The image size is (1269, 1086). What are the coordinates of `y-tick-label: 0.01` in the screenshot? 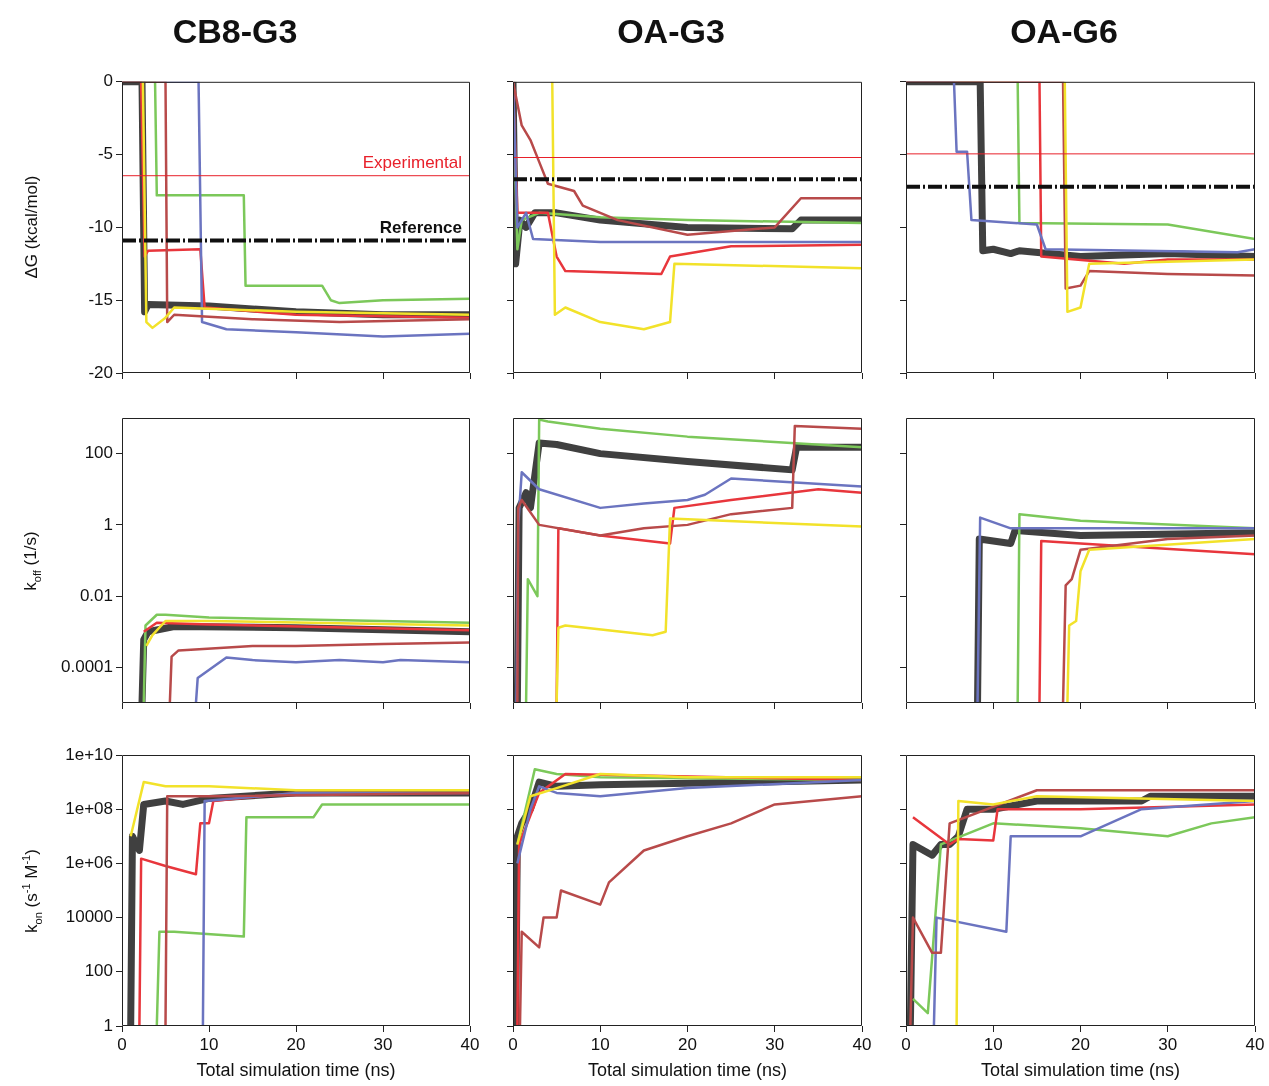 It's located at (96, 595).